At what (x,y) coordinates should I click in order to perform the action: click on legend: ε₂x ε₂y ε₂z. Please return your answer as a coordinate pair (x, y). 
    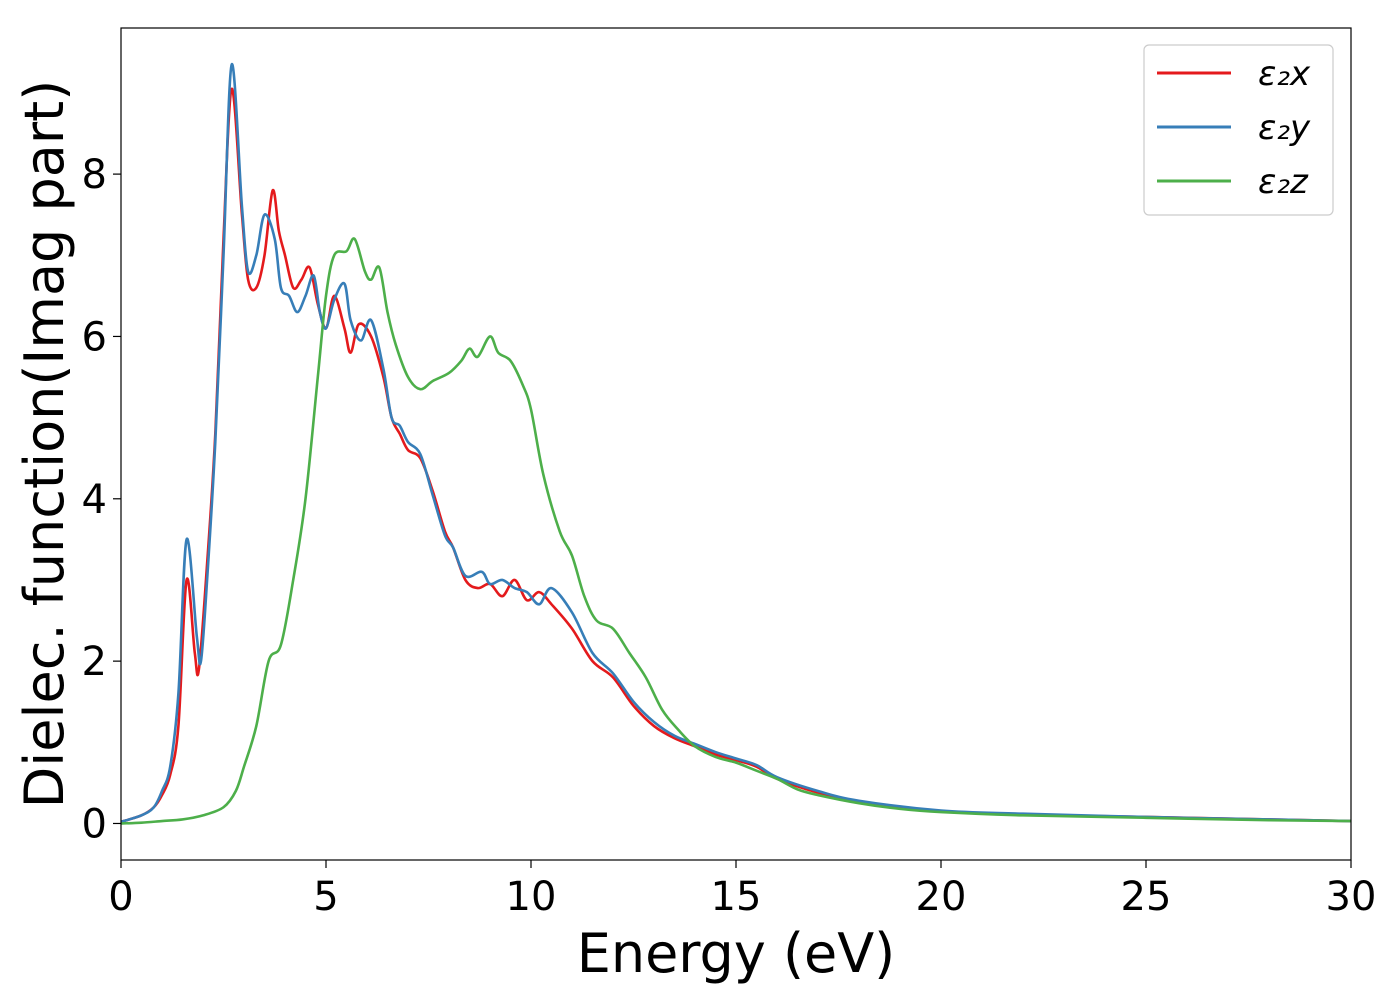
    Looking at the image, I should click on (1238, 130).